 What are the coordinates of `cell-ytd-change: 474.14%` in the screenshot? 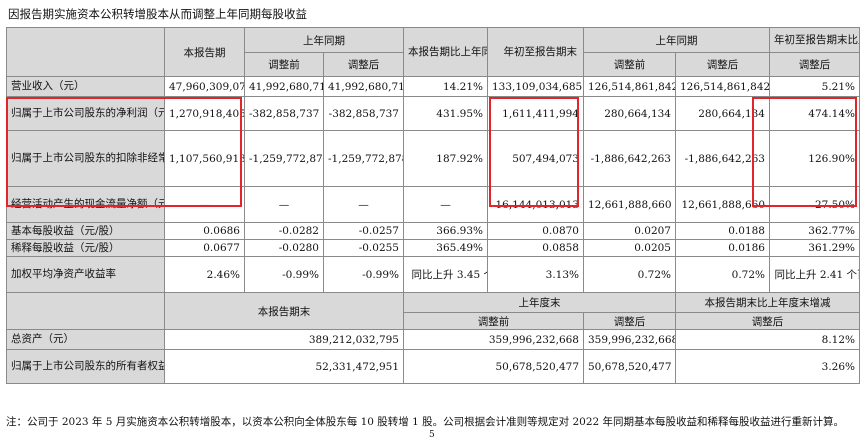 It's located at (814, 113).